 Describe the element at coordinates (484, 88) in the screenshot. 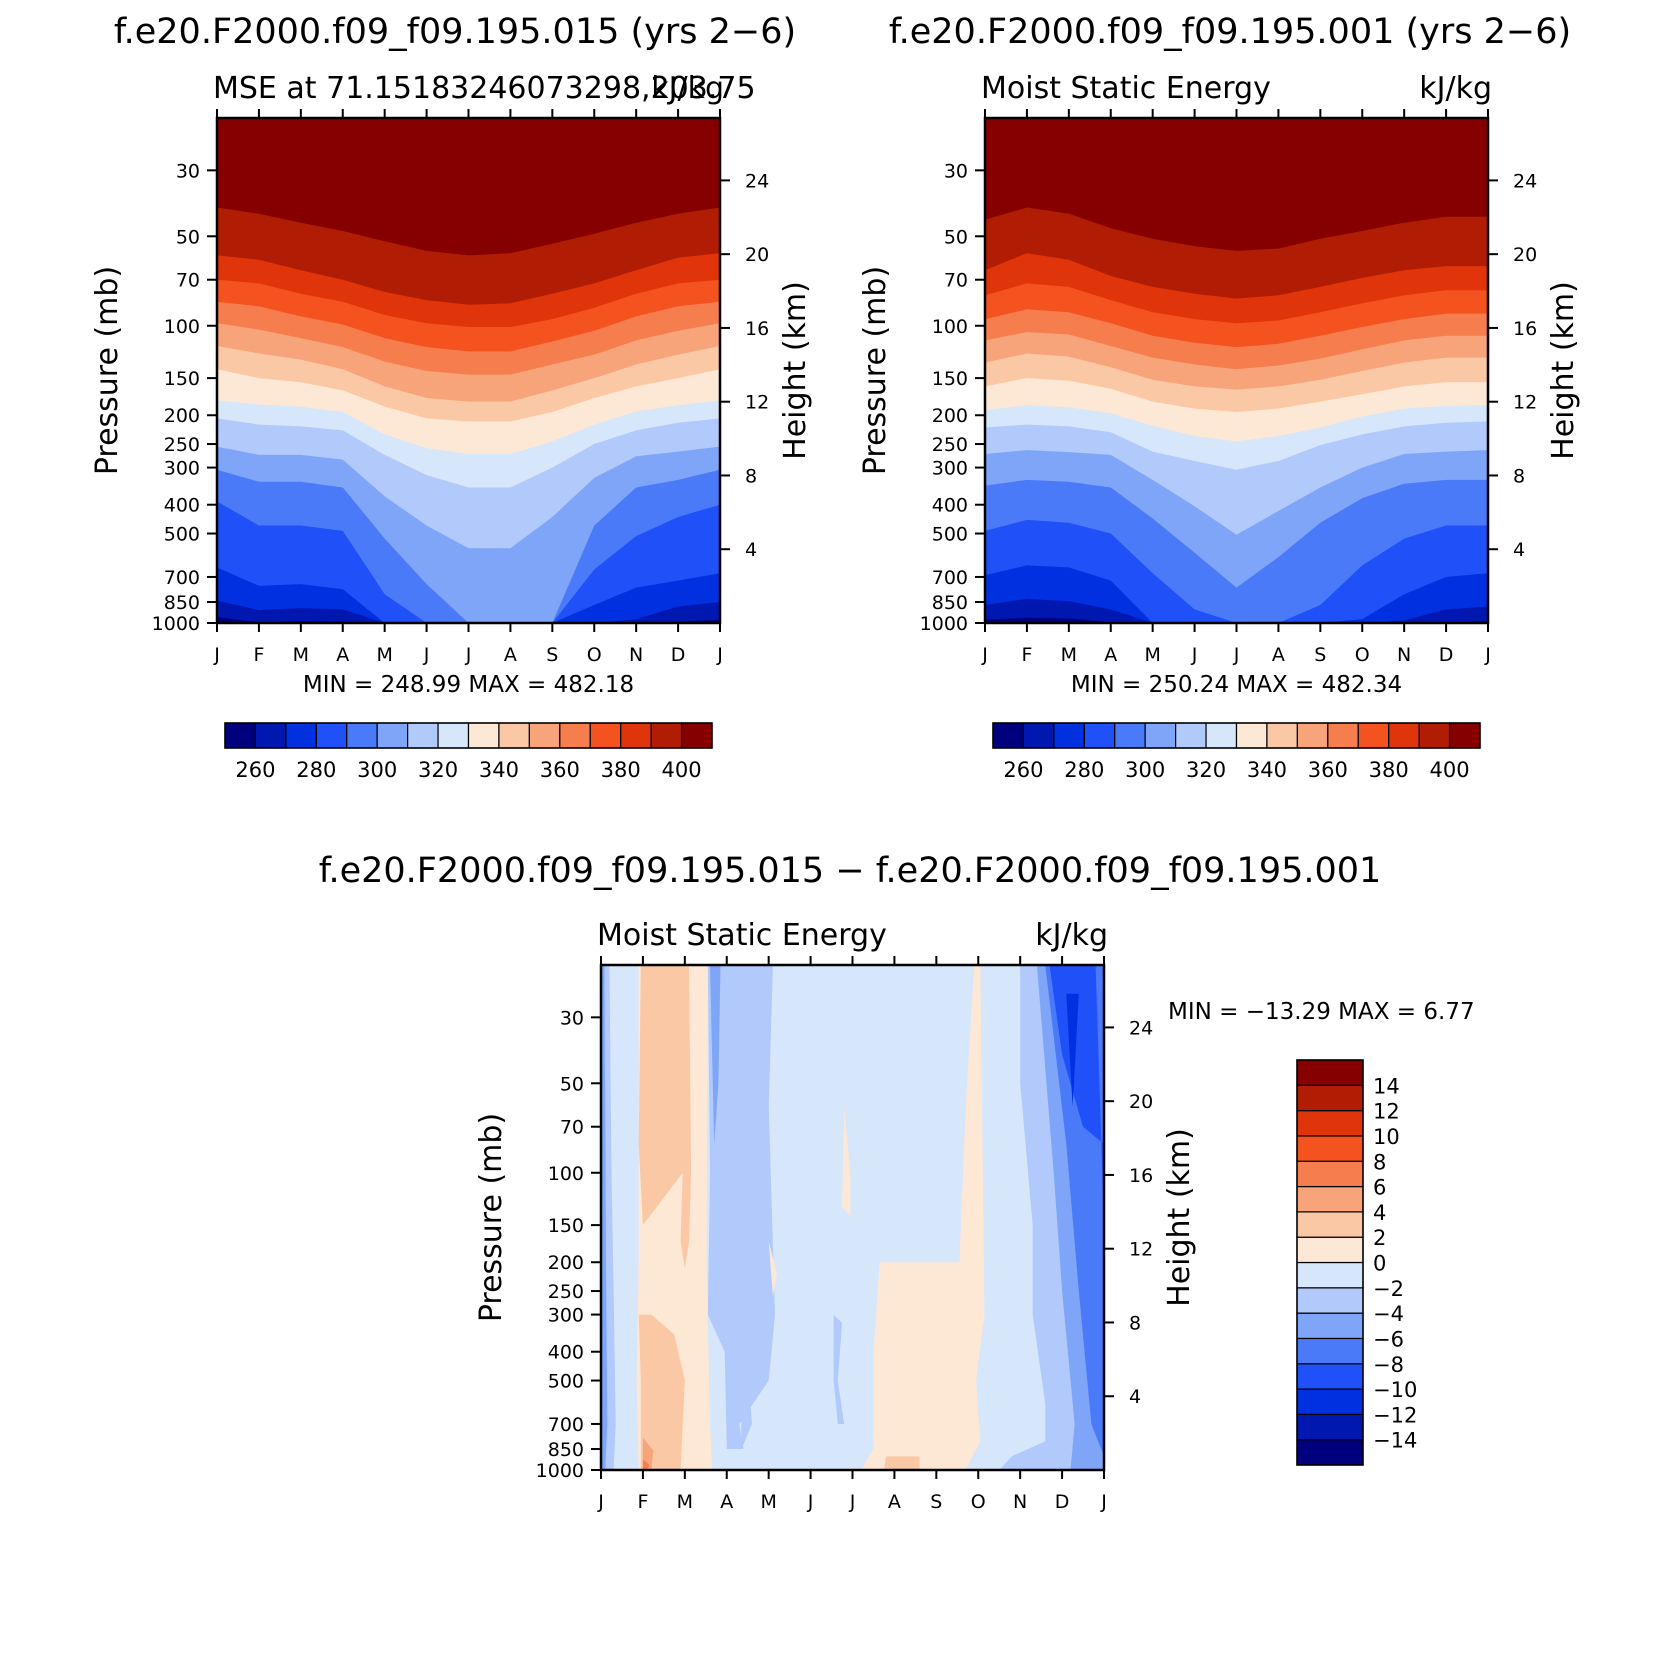

I see `panel-subtitle: MSE at 71.15183246073298,203.75` at that location.